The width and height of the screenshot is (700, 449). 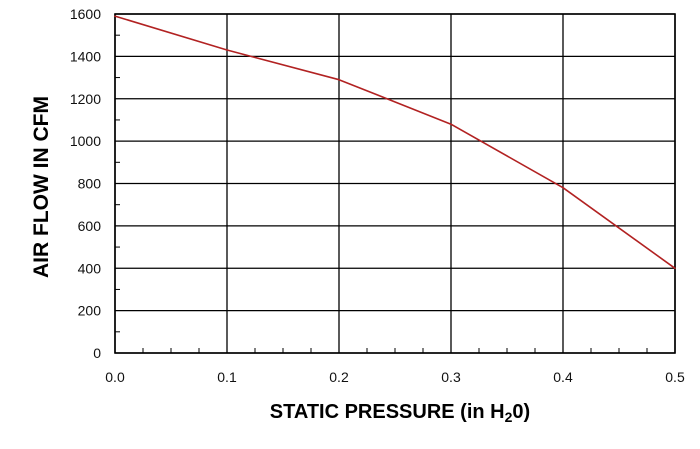 What do you see at coordinates (509, 417) in the screenshot?
I see `x-axis-label-subscript: 2` at bounding box center [509, 417].